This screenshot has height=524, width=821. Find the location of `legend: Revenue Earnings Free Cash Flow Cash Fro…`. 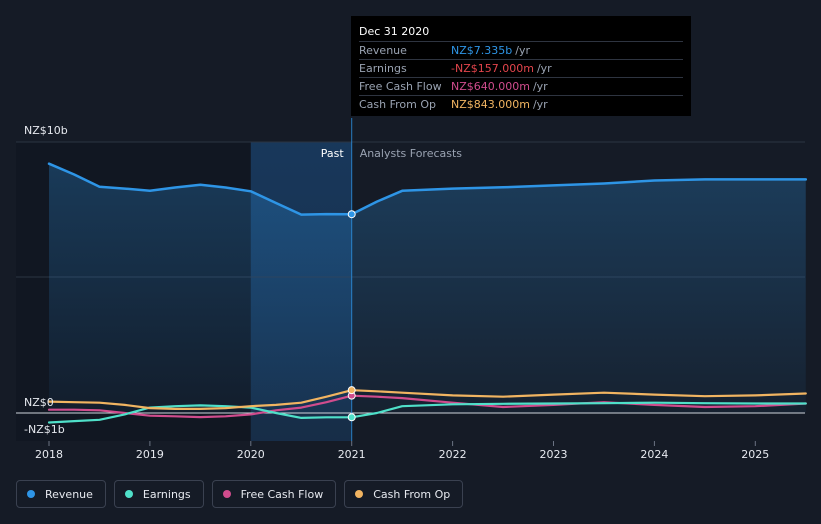

legend: Revenue Earnings Free Cash Flow Cash Fro… is located at coordinates (240, 494).